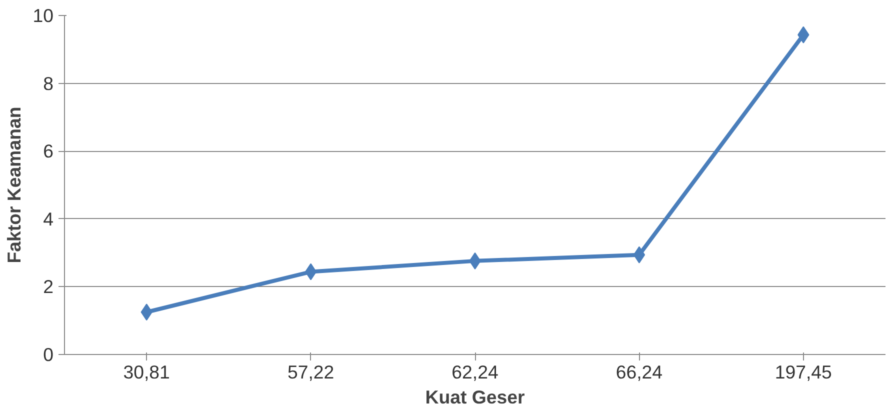  I want to click on x-tick-label: 197,45, so click(803, 372).